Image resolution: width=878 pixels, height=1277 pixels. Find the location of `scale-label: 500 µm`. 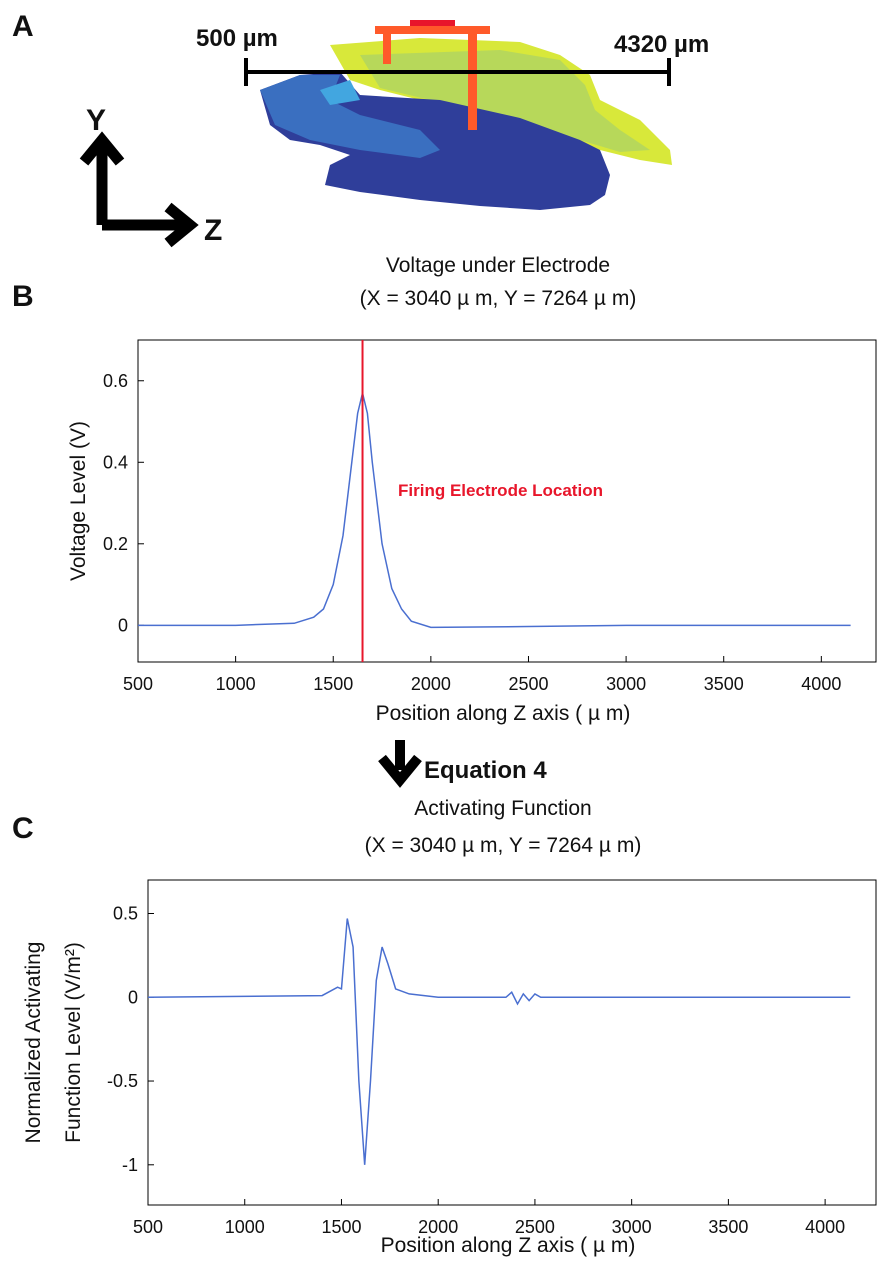

scale-label: 500 µm is located at coordinates (237, 38).